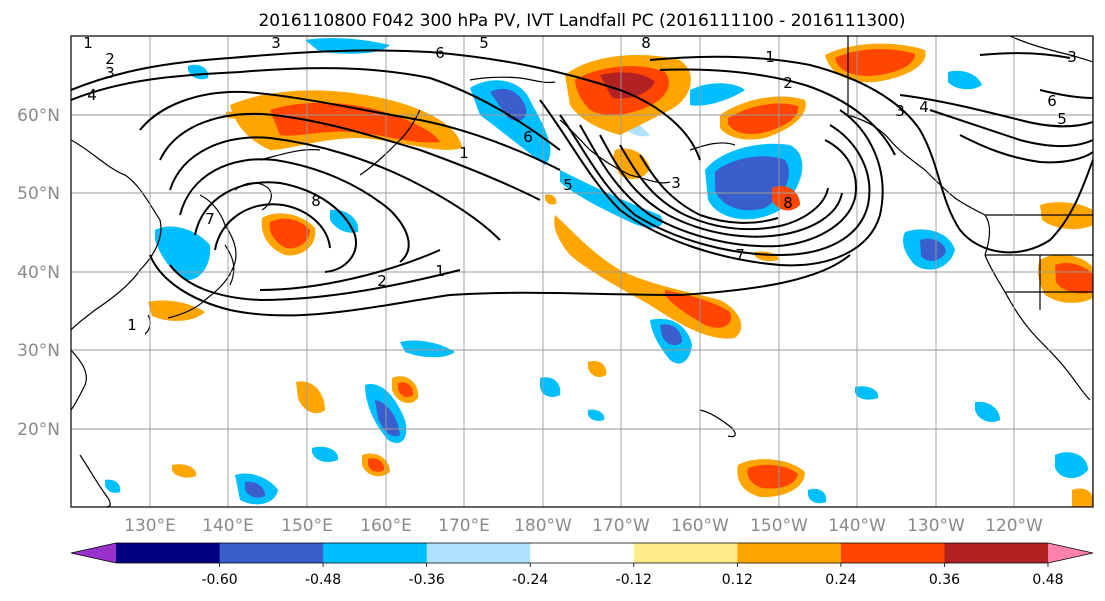  I want to click on colorbar-extend-low, so click(93, 553).